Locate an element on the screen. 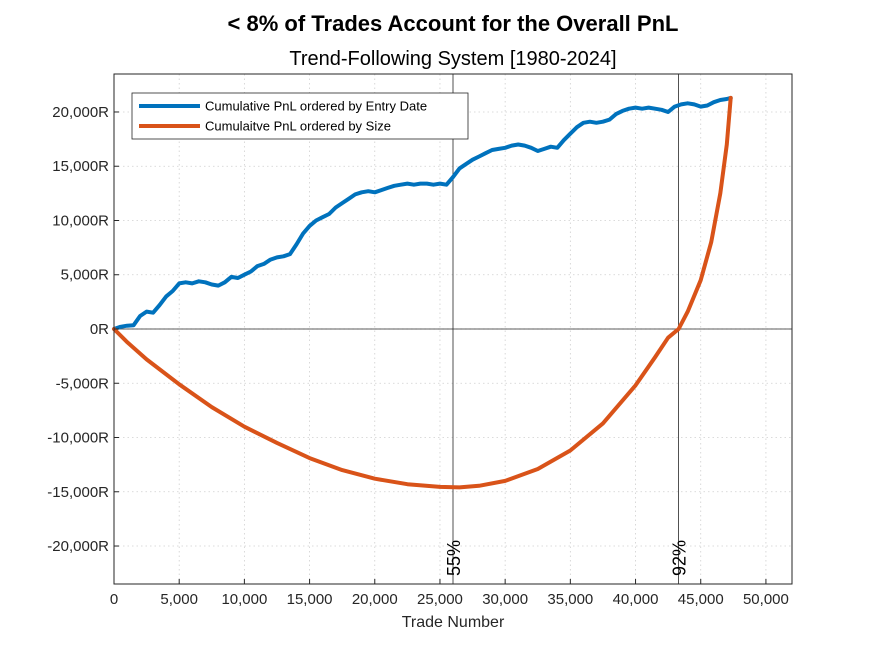 This screenshot has height=656, width=875. x-tick-label-9: 45,000 is located at coordinates (701, 599).